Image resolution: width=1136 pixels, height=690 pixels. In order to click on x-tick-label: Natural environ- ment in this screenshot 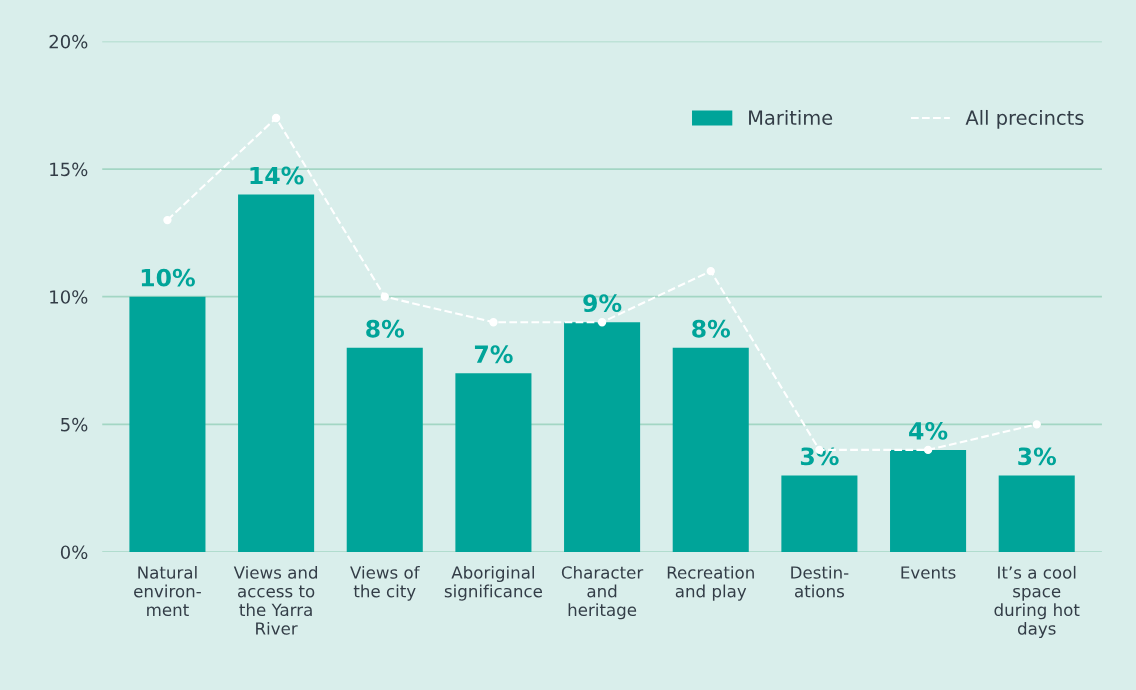, I will do `click(167, 591)`.